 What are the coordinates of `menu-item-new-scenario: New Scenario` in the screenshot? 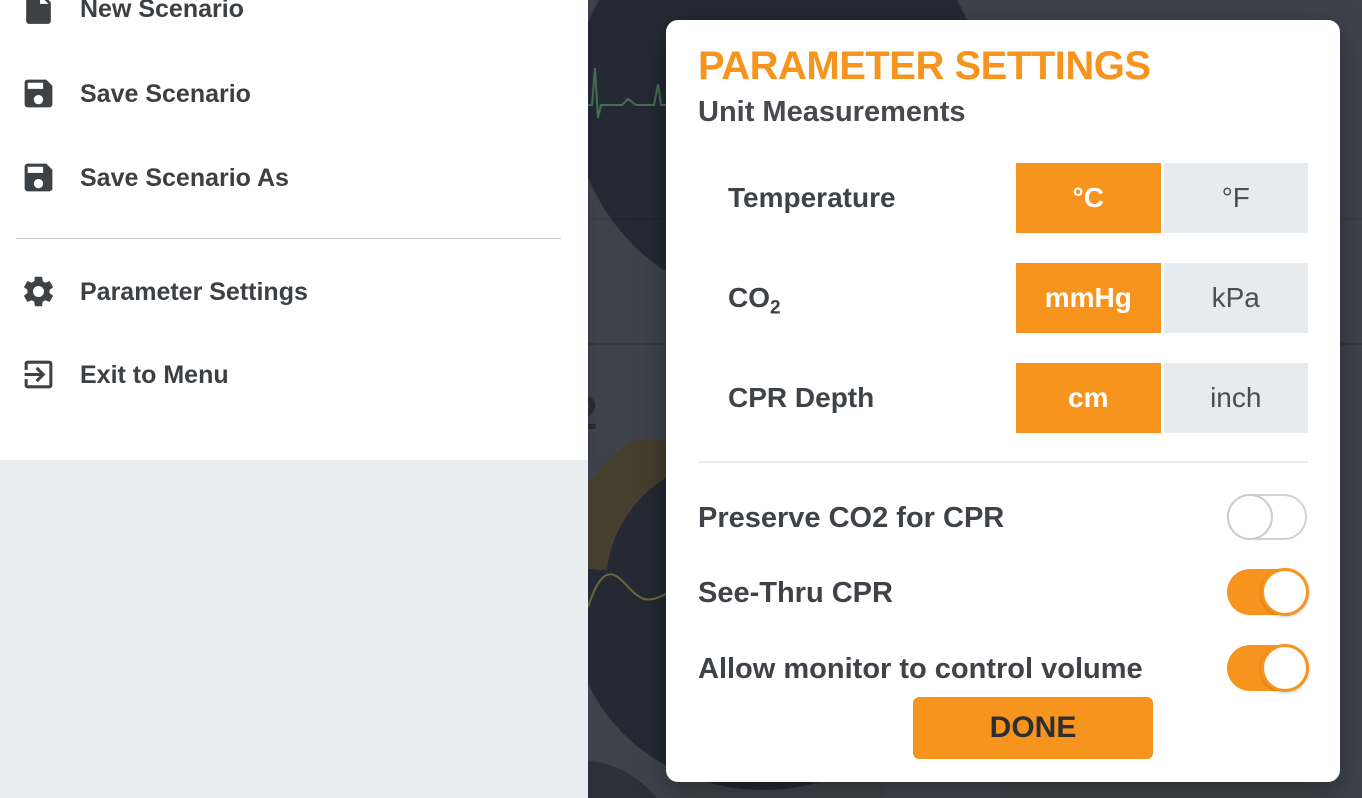 It's located at (294, 19).